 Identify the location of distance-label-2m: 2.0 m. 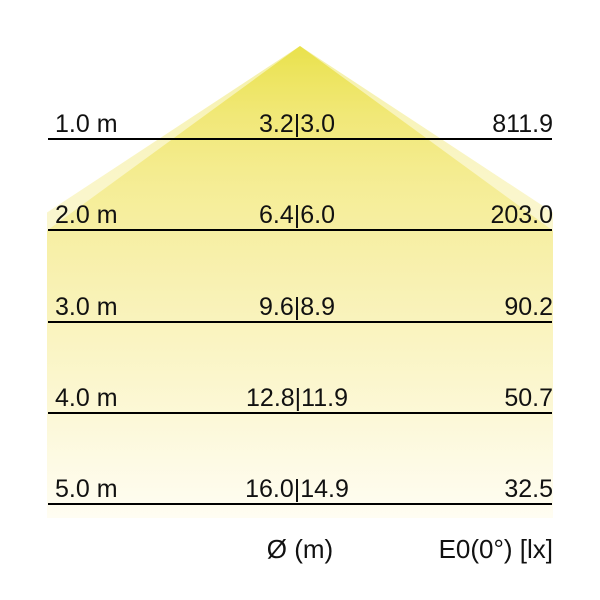
(86, 215).